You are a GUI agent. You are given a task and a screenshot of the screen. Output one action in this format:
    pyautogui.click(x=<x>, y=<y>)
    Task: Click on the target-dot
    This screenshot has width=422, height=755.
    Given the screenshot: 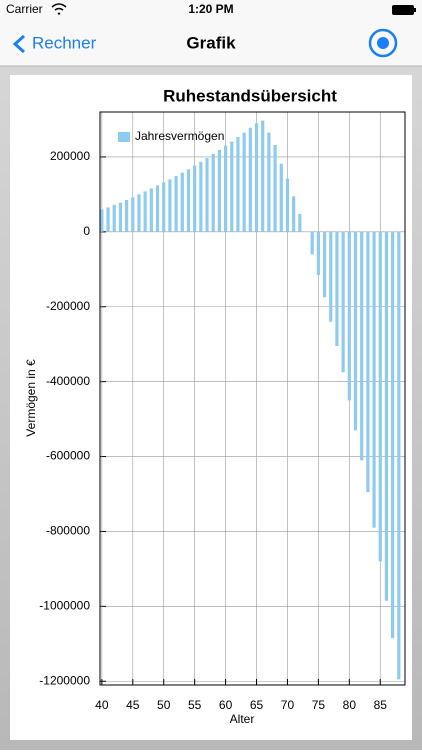 What is the action you would take?
    pyautogui.click(x=383, y=43)
    